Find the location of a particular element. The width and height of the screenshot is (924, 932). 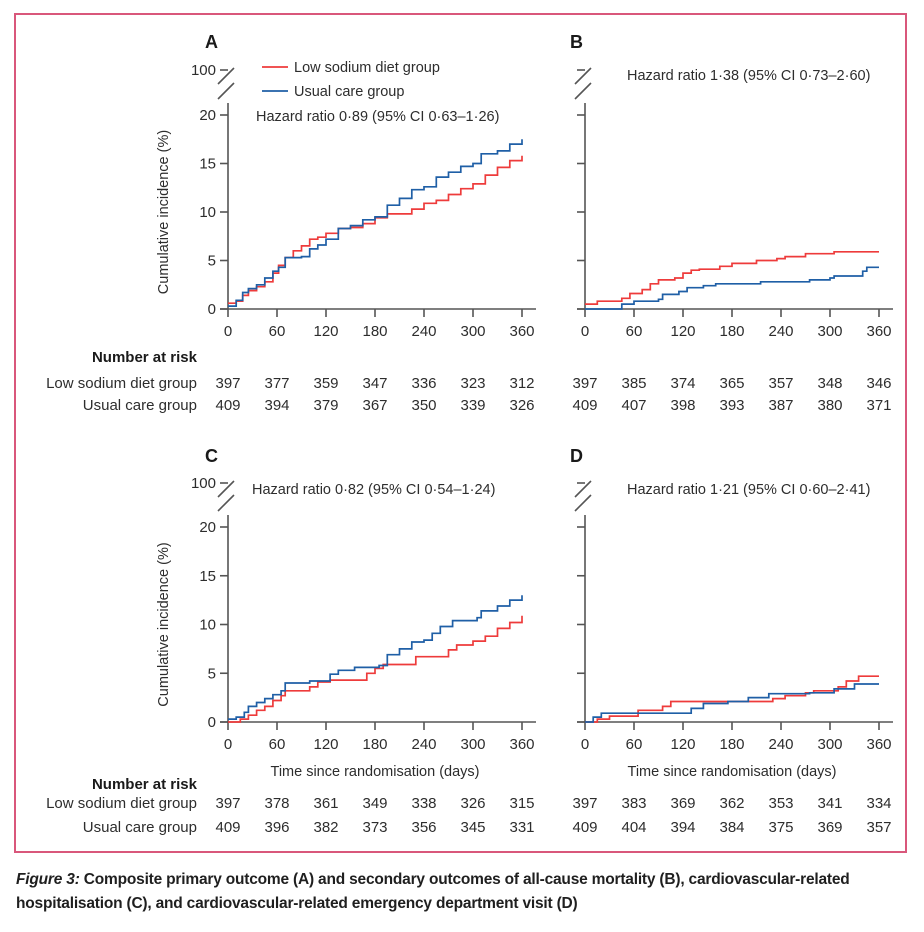

hazard-ratio-label: Hazard ratio 1·21 (95% CI 0·60–2·41) is located at coordinates (748, 490).